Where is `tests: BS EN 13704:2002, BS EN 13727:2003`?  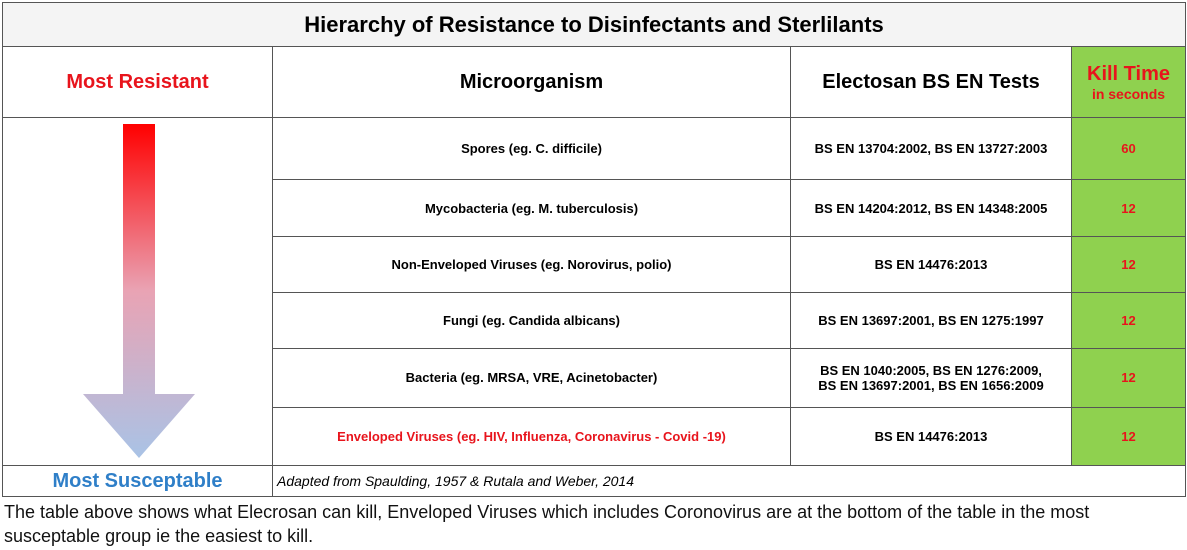
tests: BS EN 13704:2002, BS EN 13727:2003 is located at coordinates (931, 148).